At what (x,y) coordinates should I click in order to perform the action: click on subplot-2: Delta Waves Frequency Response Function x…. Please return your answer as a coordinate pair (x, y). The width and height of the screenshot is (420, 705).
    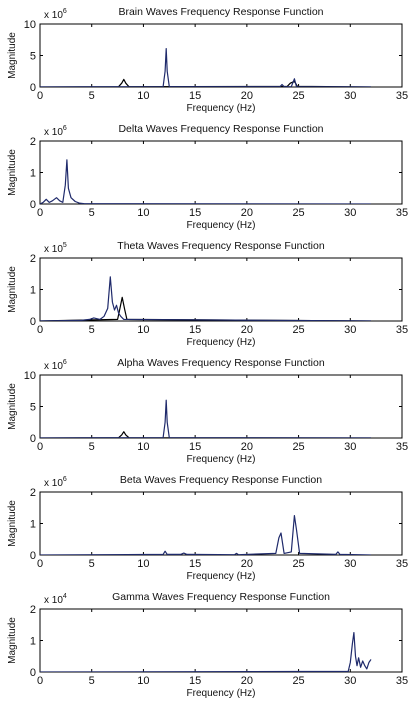
    Looking at the image, I should click on (207, 177).